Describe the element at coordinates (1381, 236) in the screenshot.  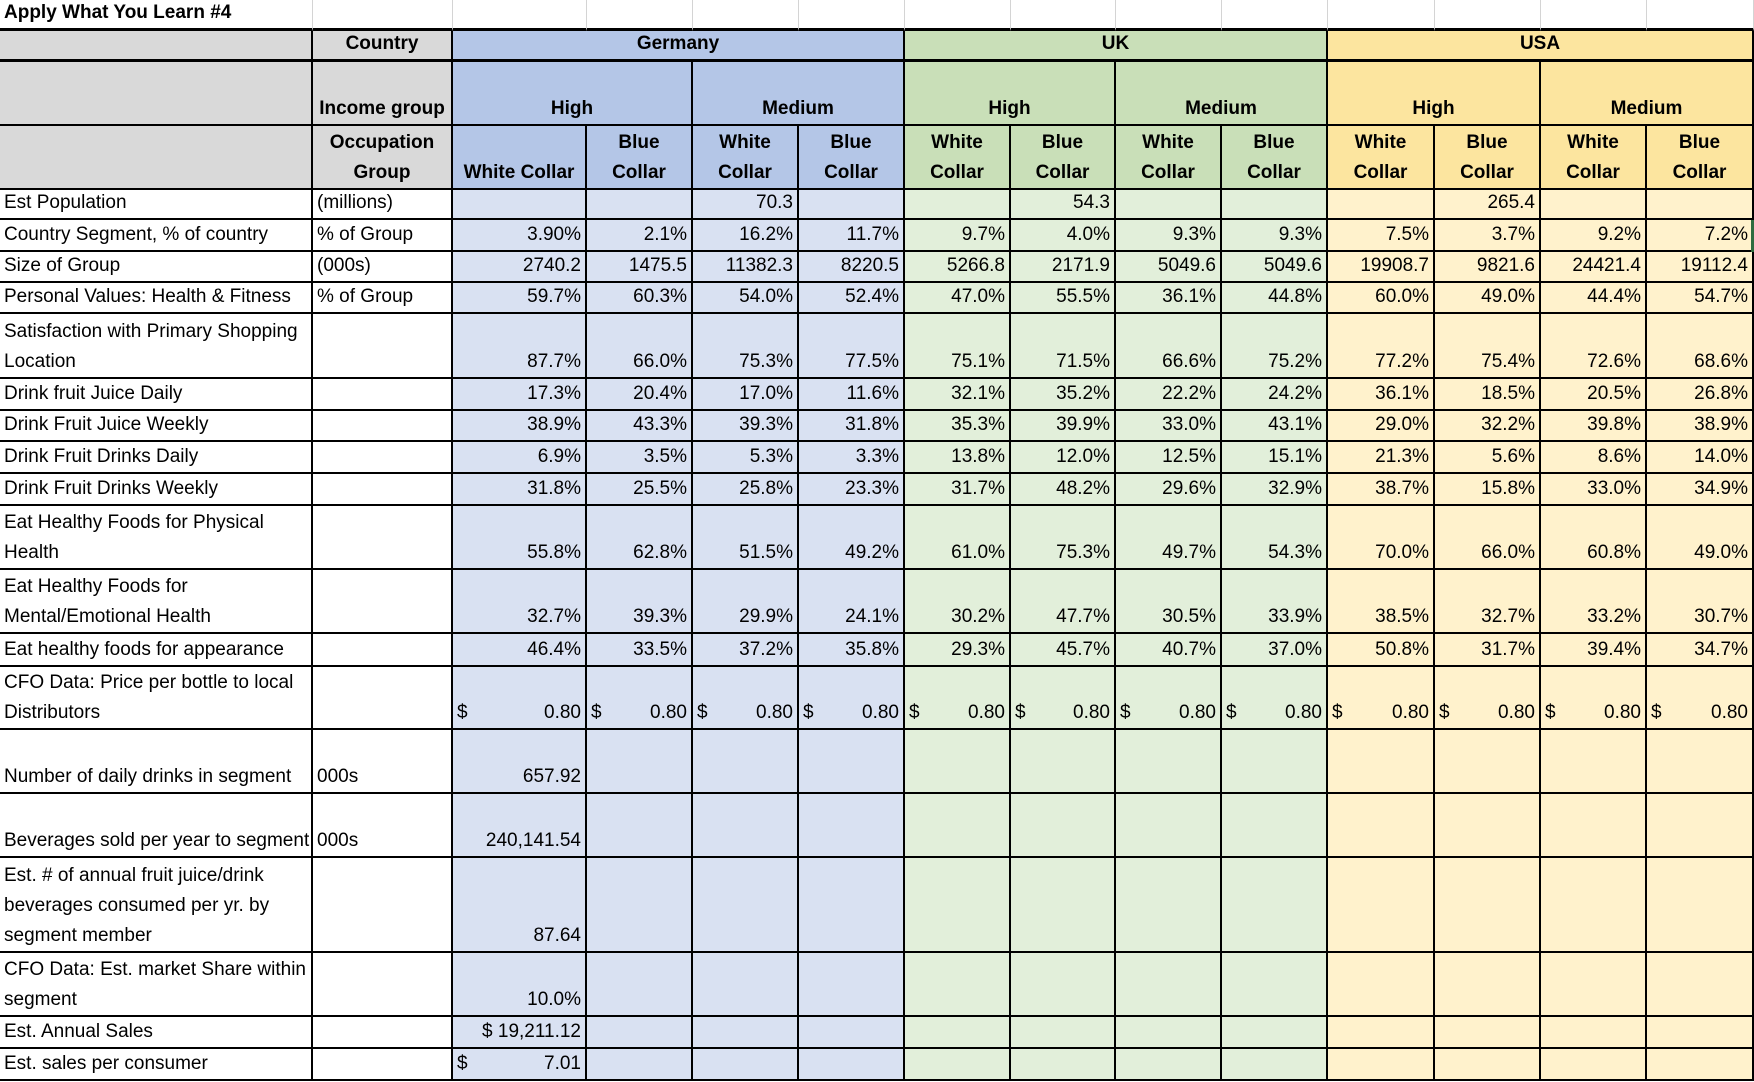
I see `data-cell: 7.5%` at that location.